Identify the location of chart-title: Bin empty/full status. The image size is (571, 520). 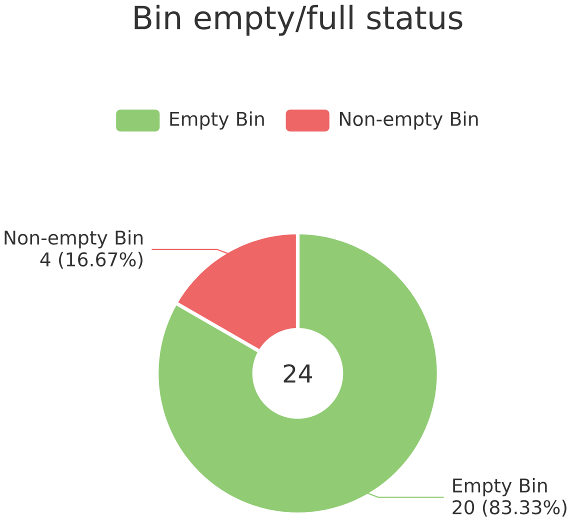
(298, 20).